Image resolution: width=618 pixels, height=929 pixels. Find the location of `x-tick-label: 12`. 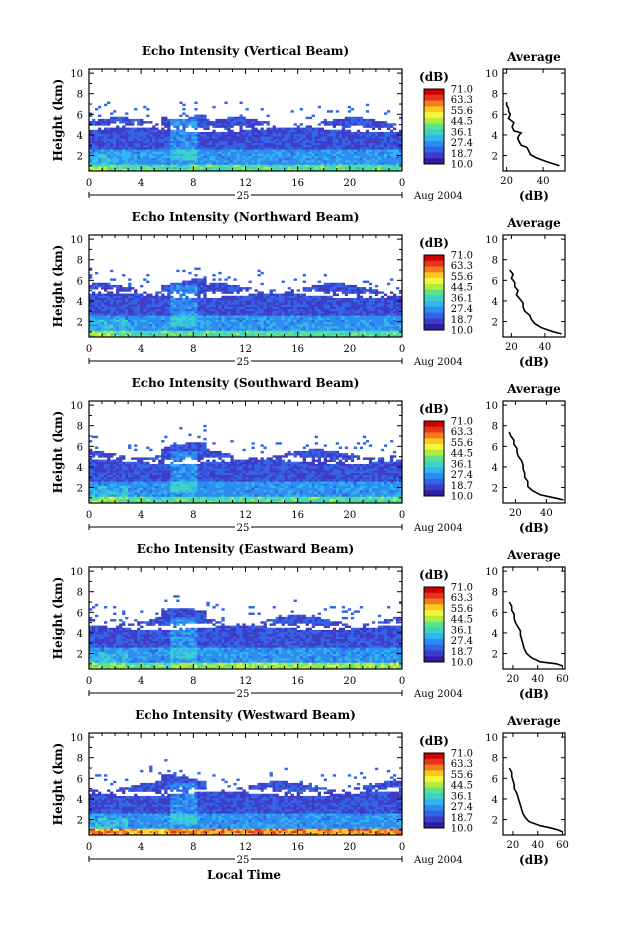

x-tick-label: 12 is located at coordinates (245, 183).